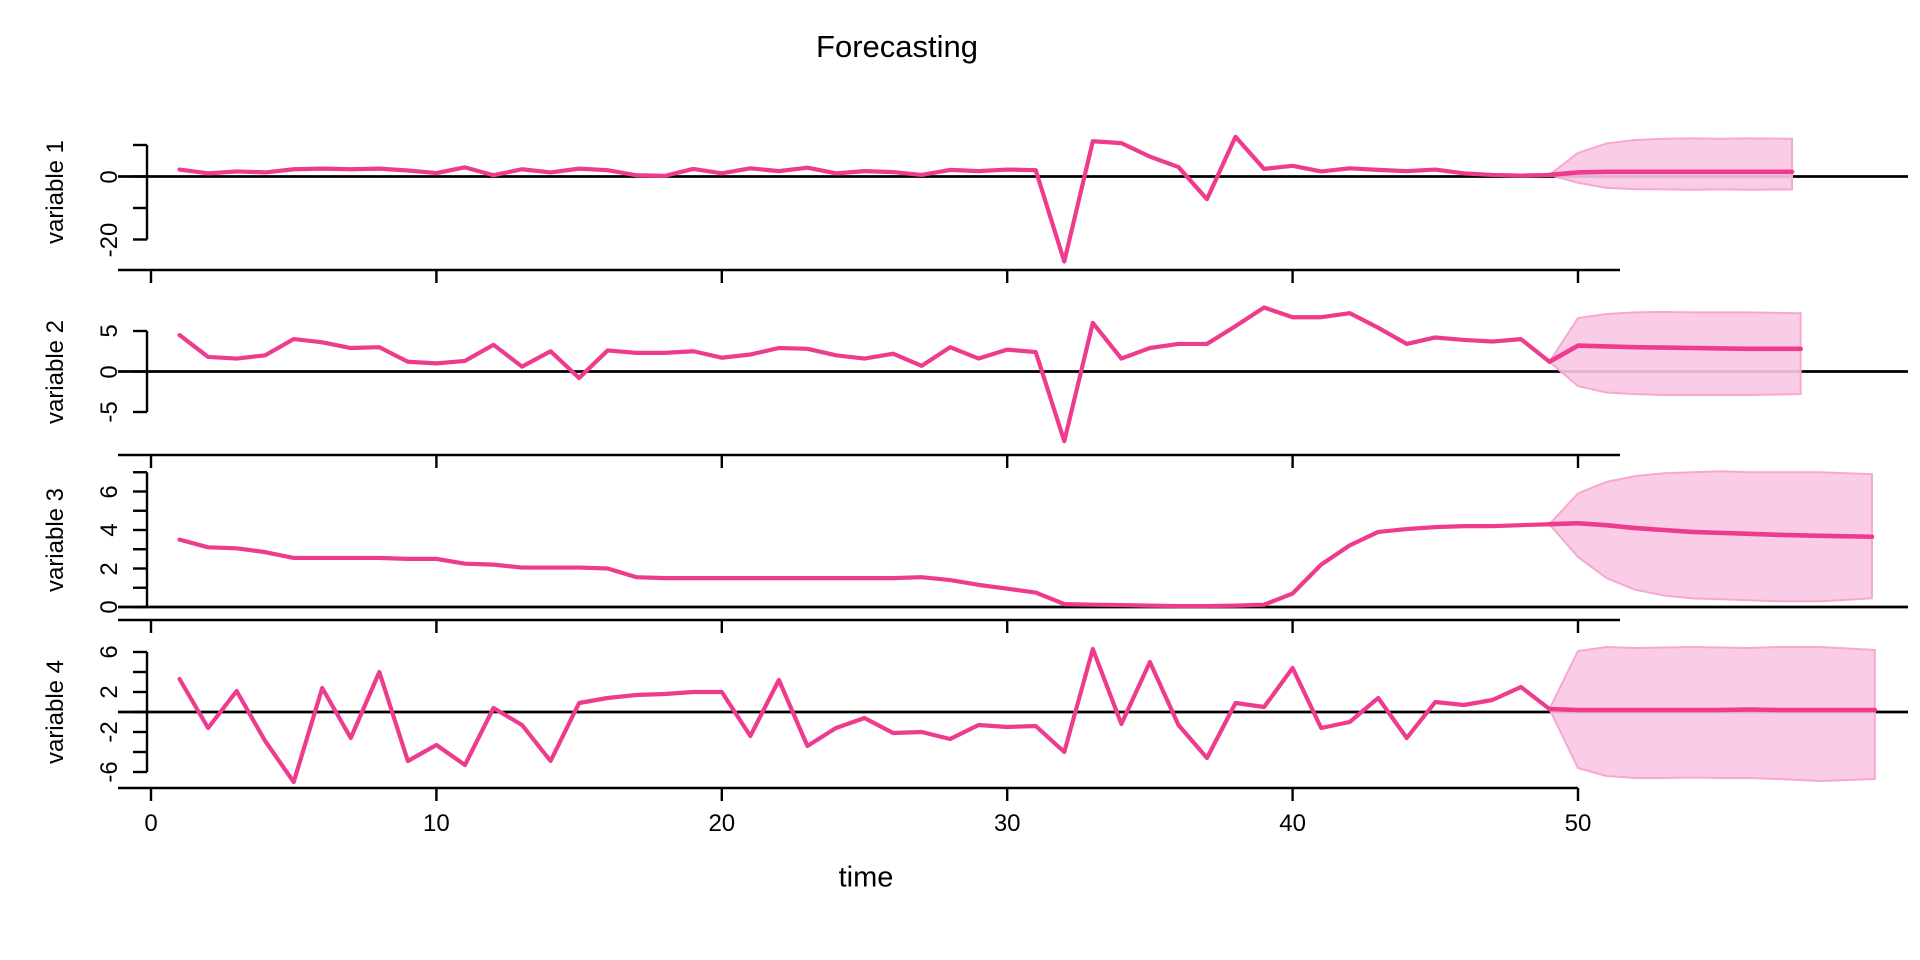 The height and width of the screenshot is (960, 1920). I want to click on x-tick-label: 50, so click(1578, 823).